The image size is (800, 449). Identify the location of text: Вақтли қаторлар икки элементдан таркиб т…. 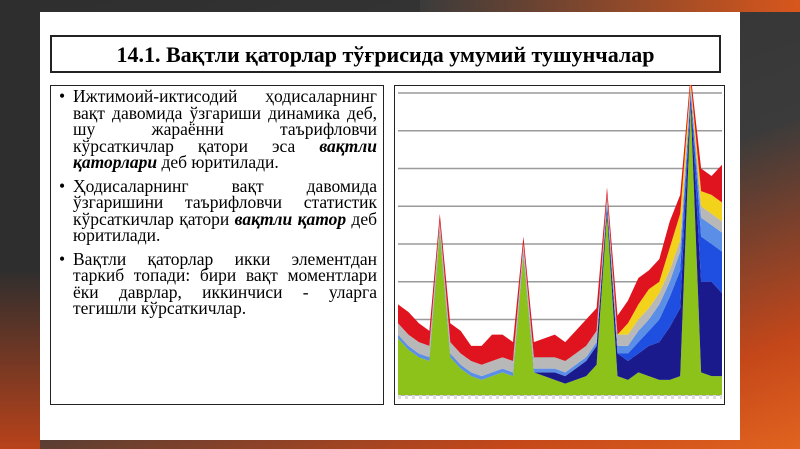
(225, 283).